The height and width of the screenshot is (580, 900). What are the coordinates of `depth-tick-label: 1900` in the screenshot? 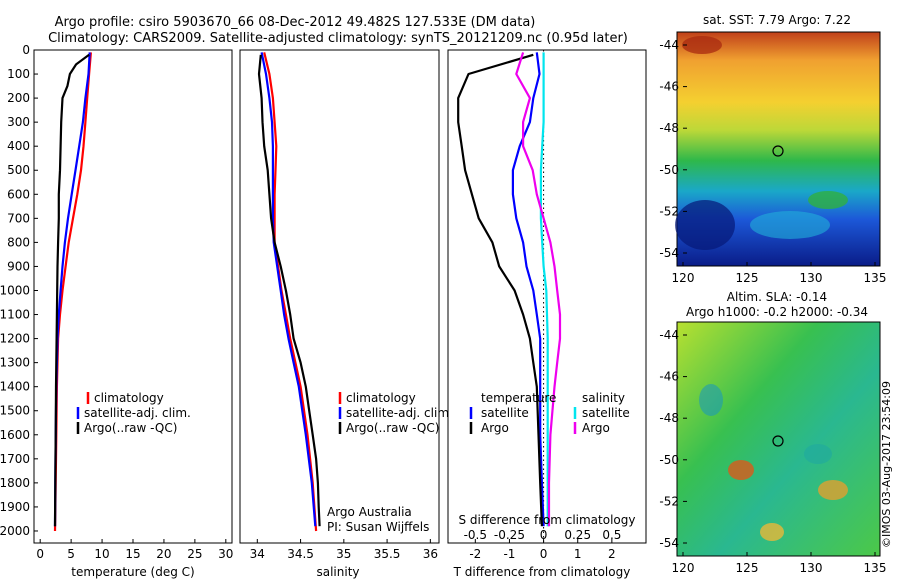 It's located at (15, 507).